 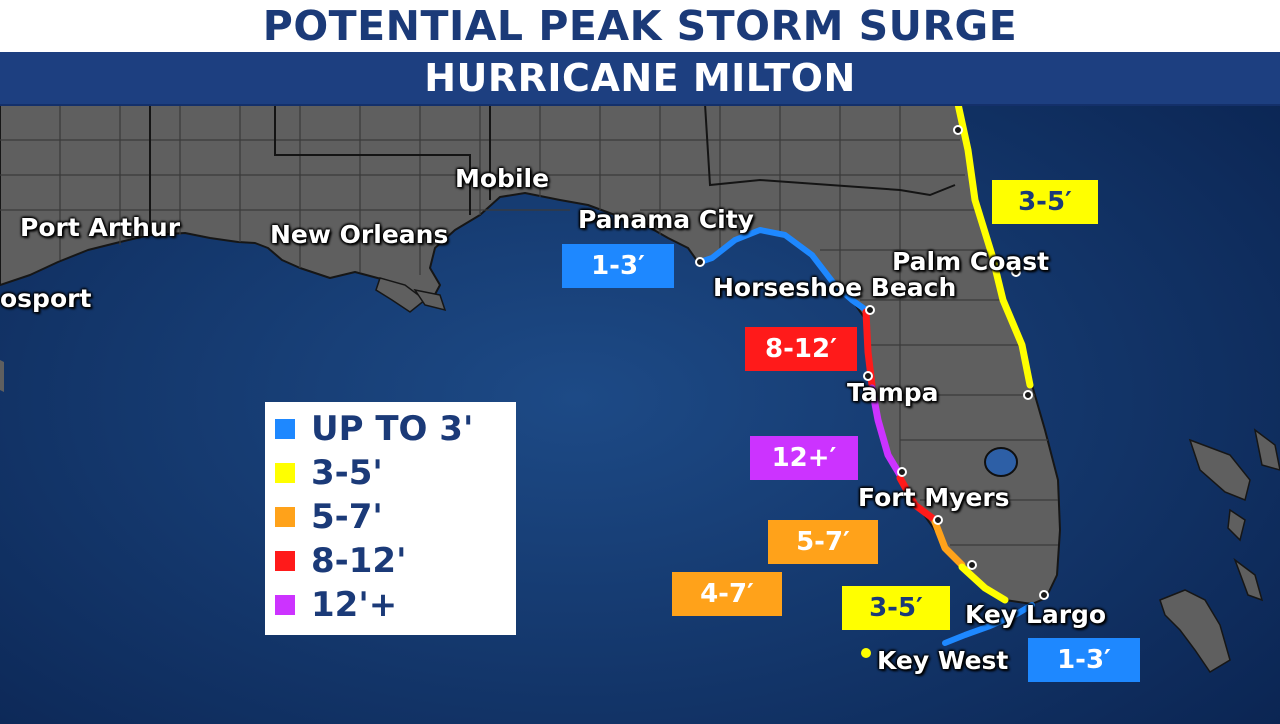 What do you see at coordinates (972, 565) in the screenshot?
I see `naples-marker` at bounding box center [972, 565].